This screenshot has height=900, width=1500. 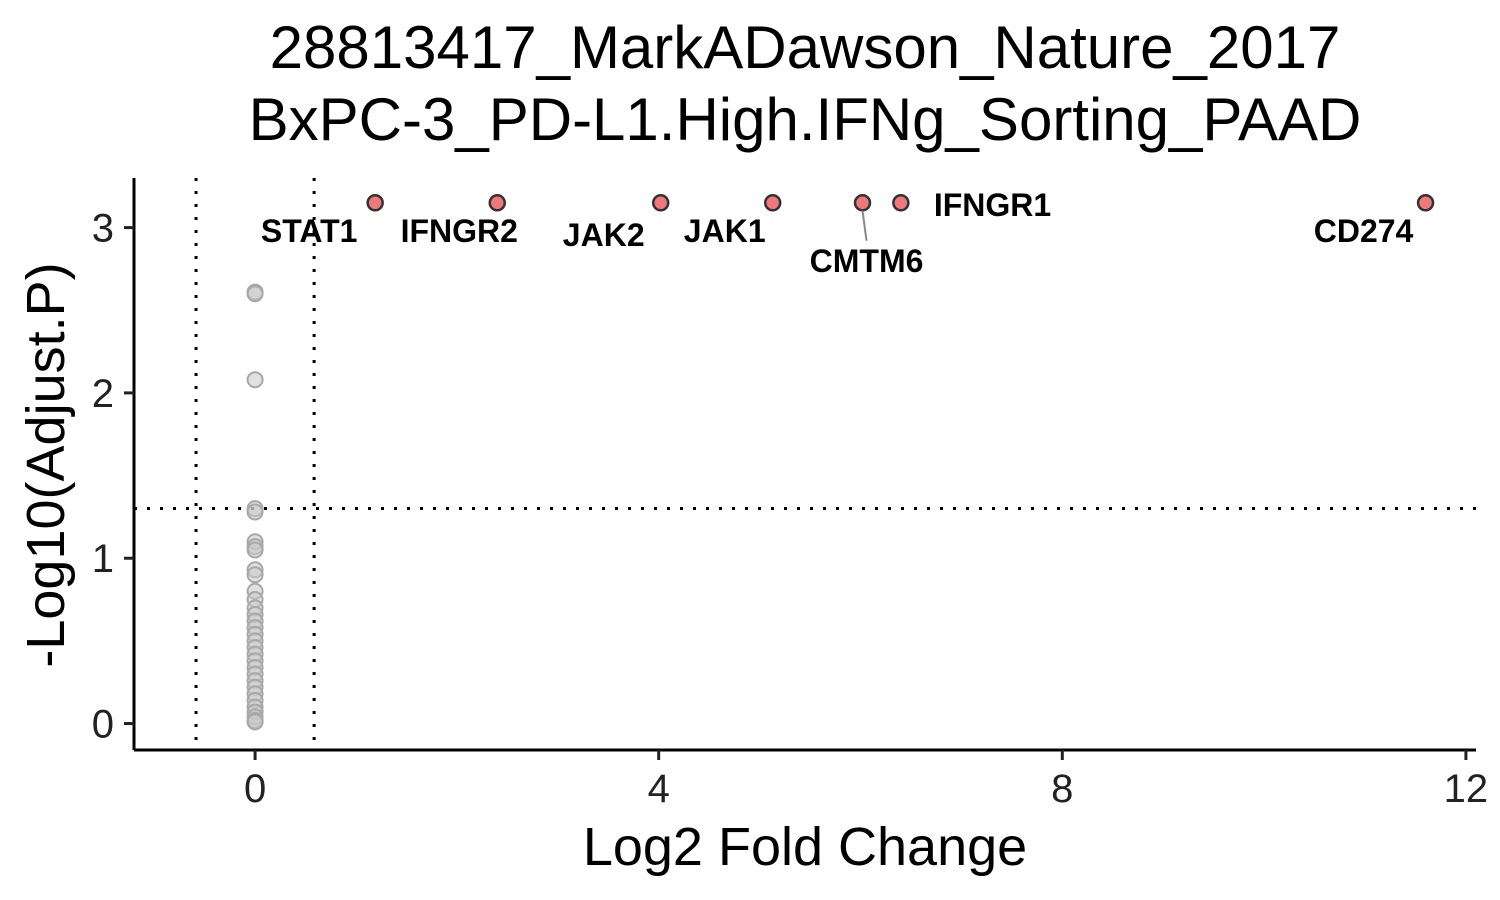 I want to click on gene-label-ifngr2: IFNGR2, so click(x=459, y=231).